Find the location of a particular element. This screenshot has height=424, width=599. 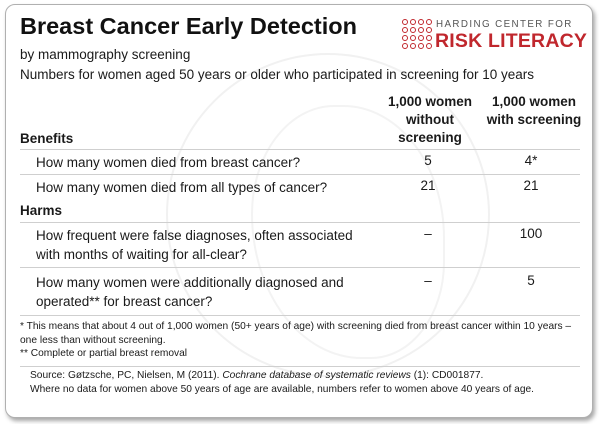

value-with-screening: 100 is located at coordinates (531, 233).